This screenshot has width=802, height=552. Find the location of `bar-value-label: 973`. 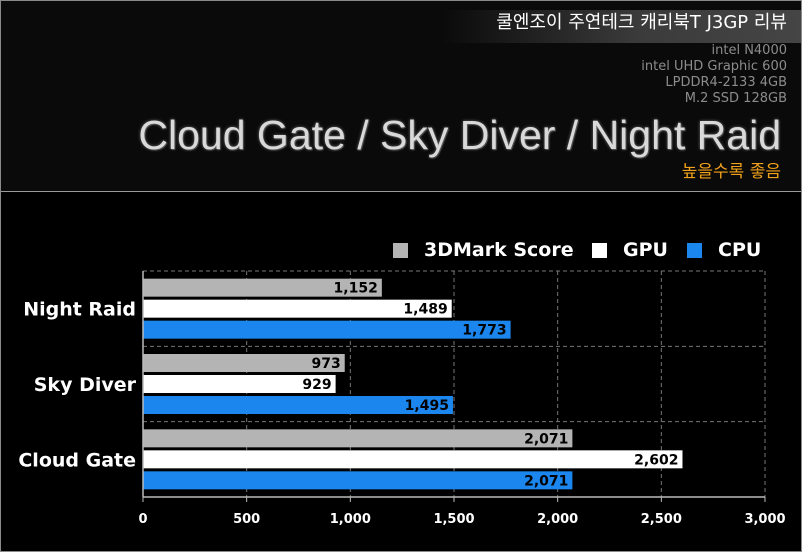

bar-value-label: 973 is located at coordinates (326, 364).